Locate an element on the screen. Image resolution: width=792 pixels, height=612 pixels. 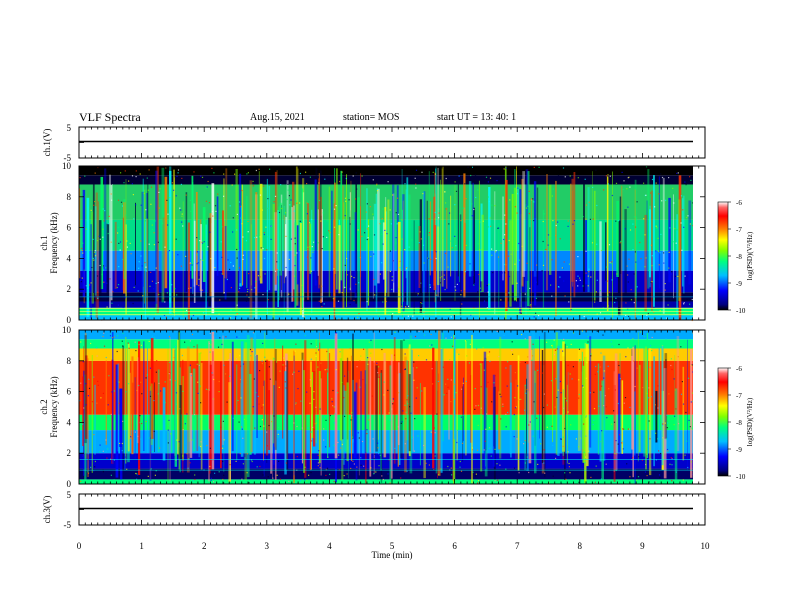
ch1-voltage-label: ch.1(V) is located at coordinates (47, 143).